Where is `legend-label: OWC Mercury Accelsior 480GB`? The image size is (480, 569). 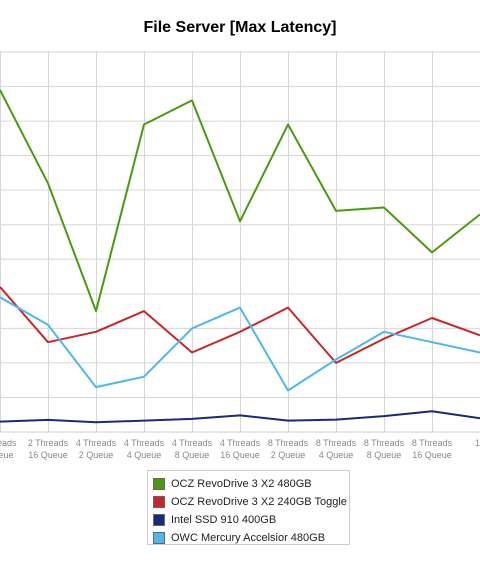
legend-label: OWC Mercury Accelsior 480GB is located at coordinates (248, 538).